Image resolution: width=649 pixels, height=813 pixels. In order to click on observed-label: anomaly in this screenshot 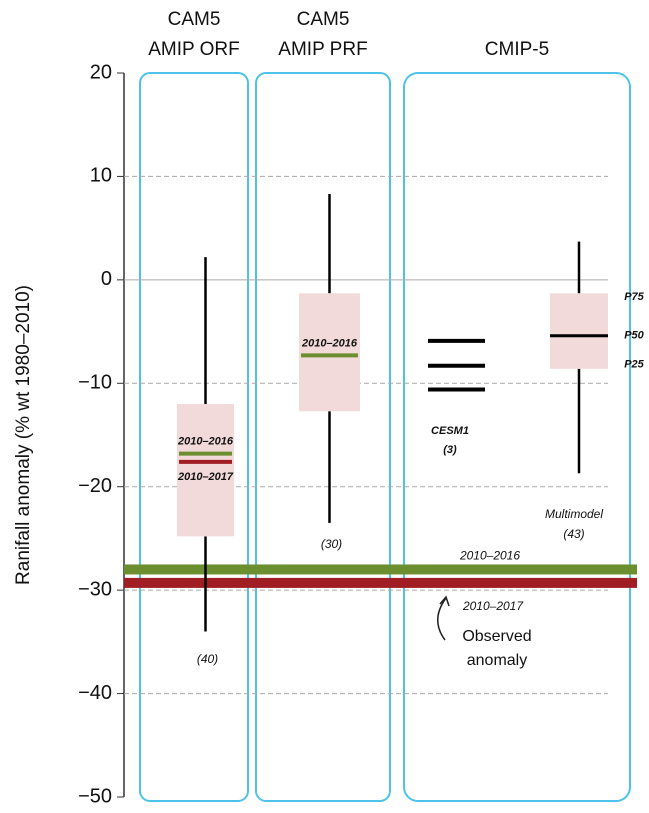, I will do `click(497, 660)`.